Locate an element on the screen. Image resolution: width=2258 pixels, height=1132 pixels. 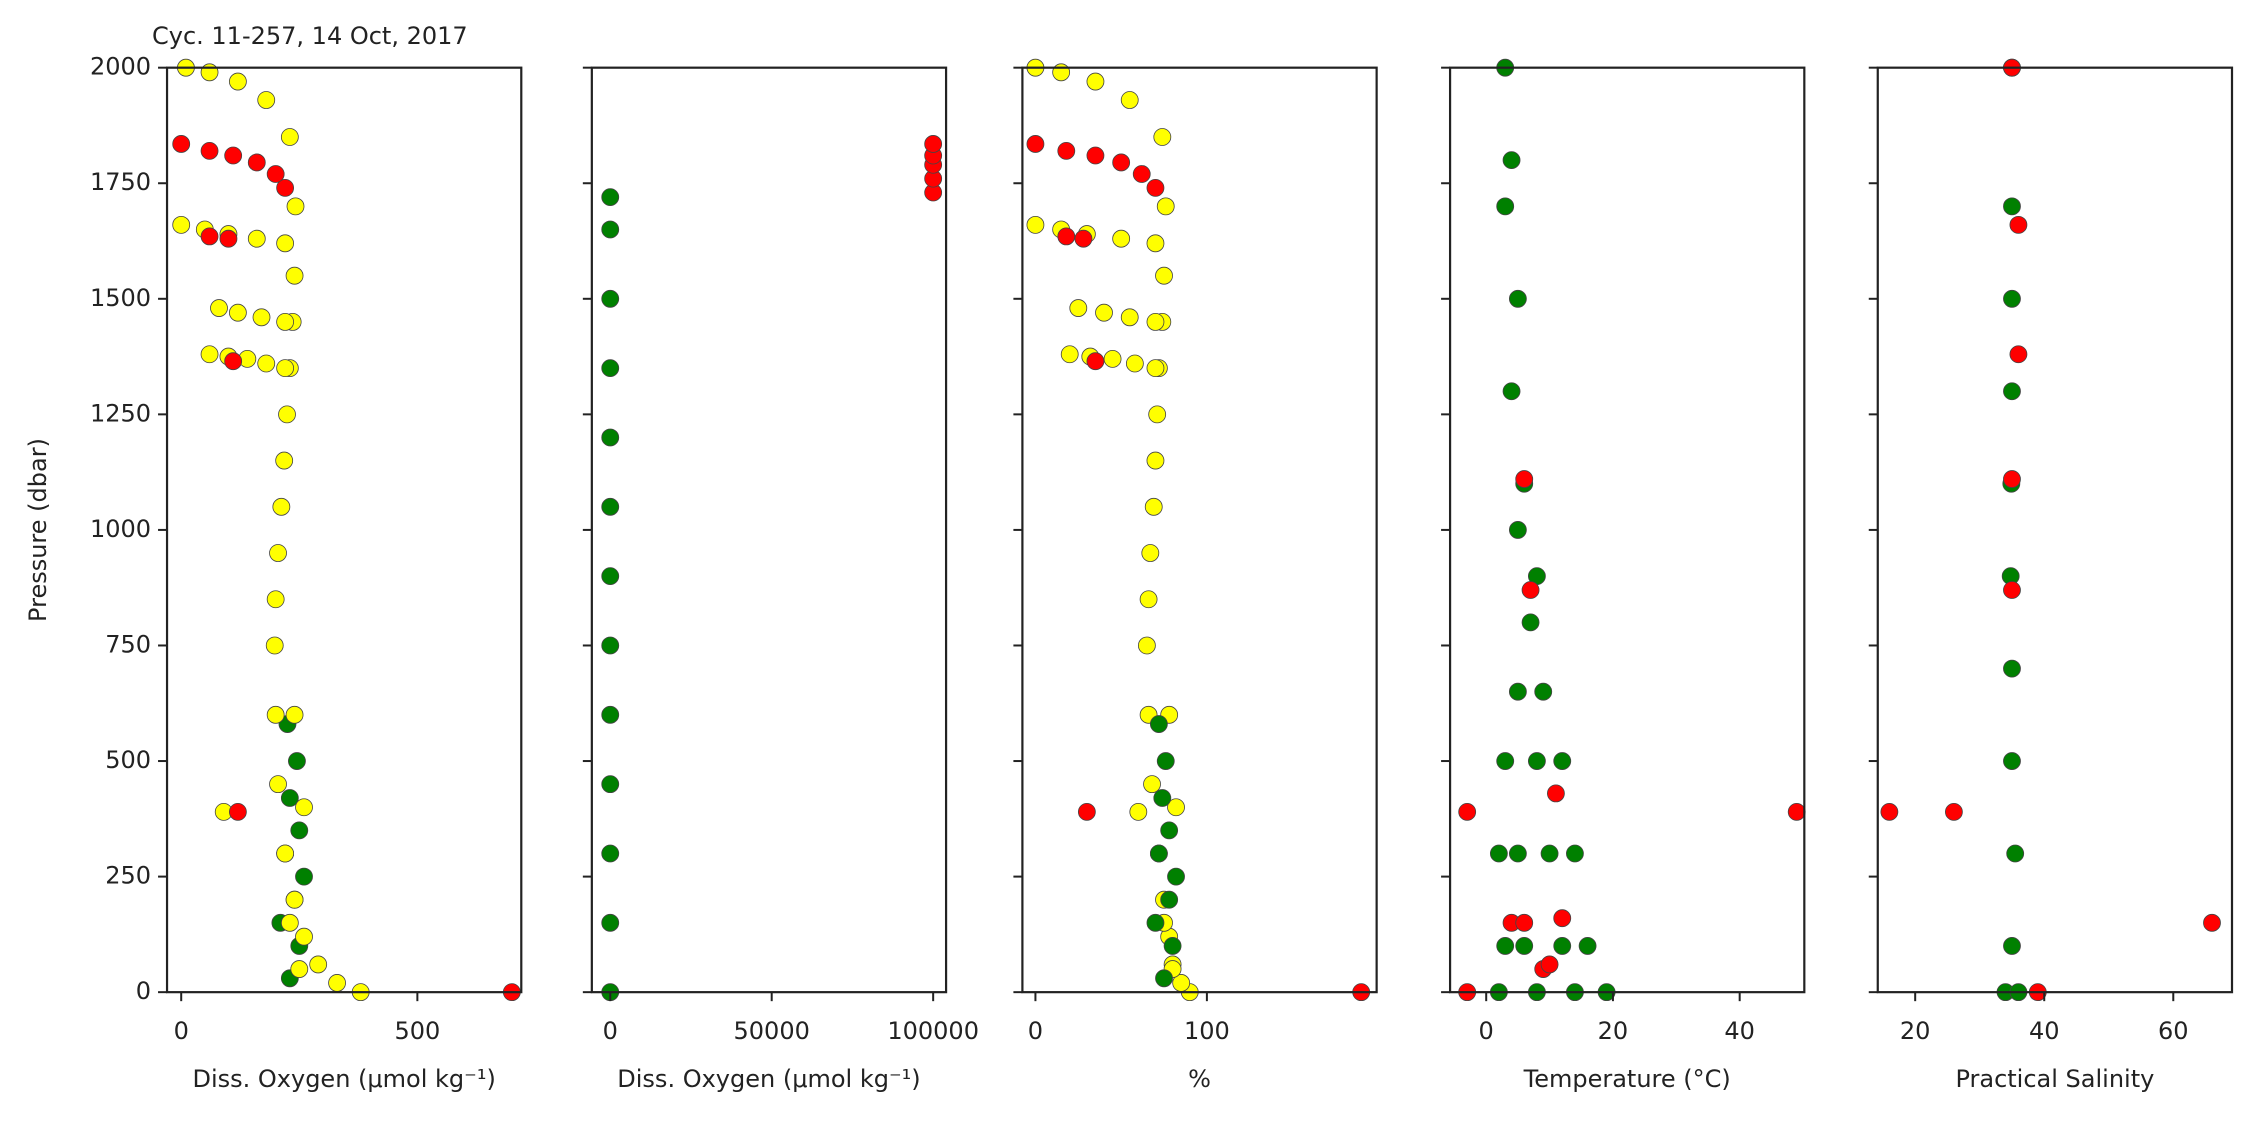
x-tick-label: 60 is located at coordinates (2173, 1031).